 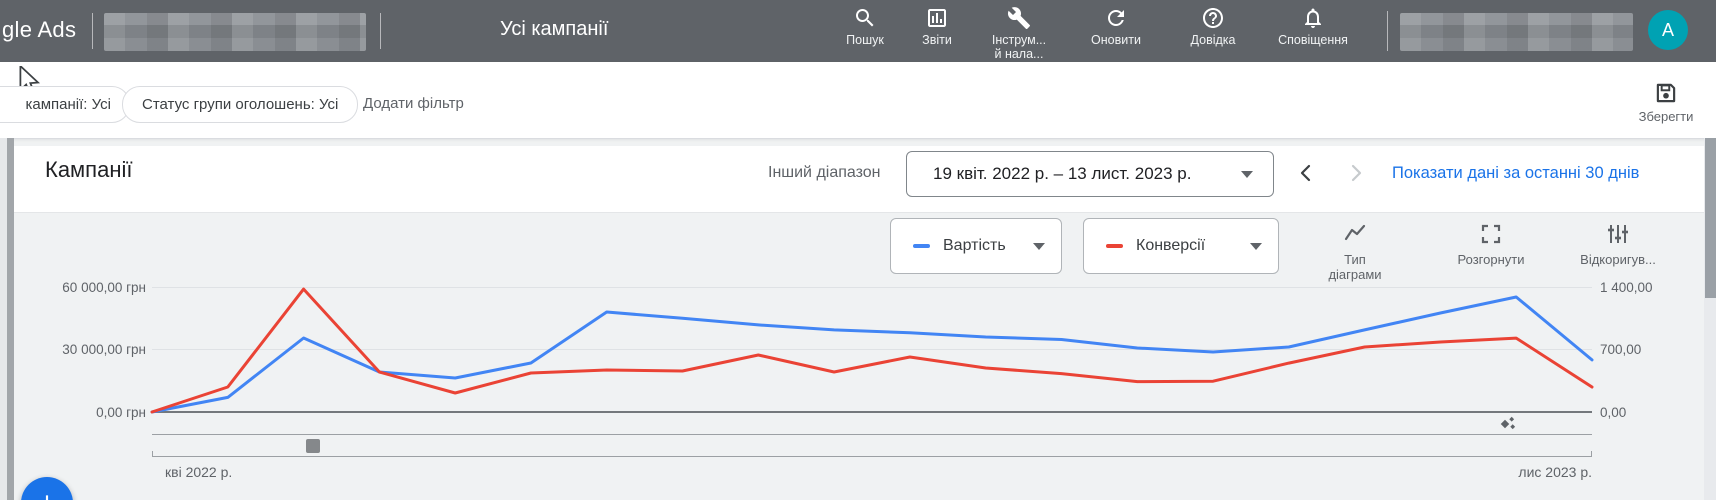 What do you see at coordinates (1621, 349) in the screenshot?
I see `right-axis-tick: 700,00` at bounding box center [1621, 349].